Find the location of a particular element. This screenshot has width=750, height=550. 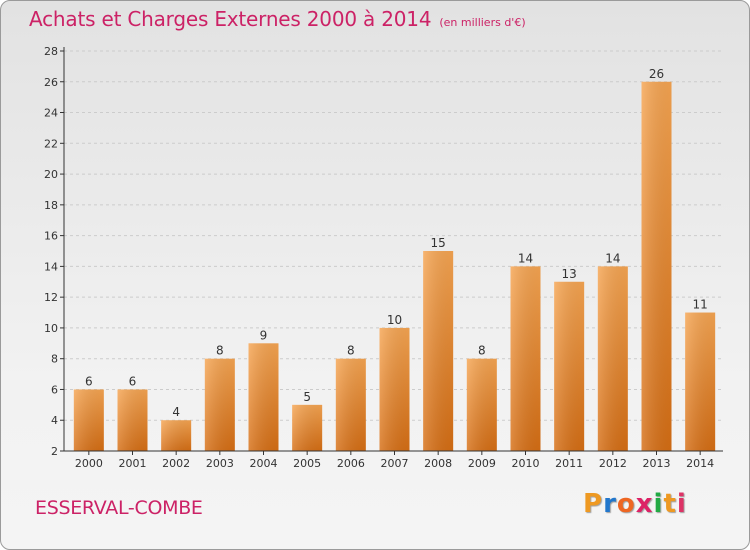

logo-letter: r is located at coordinates (610, 504).